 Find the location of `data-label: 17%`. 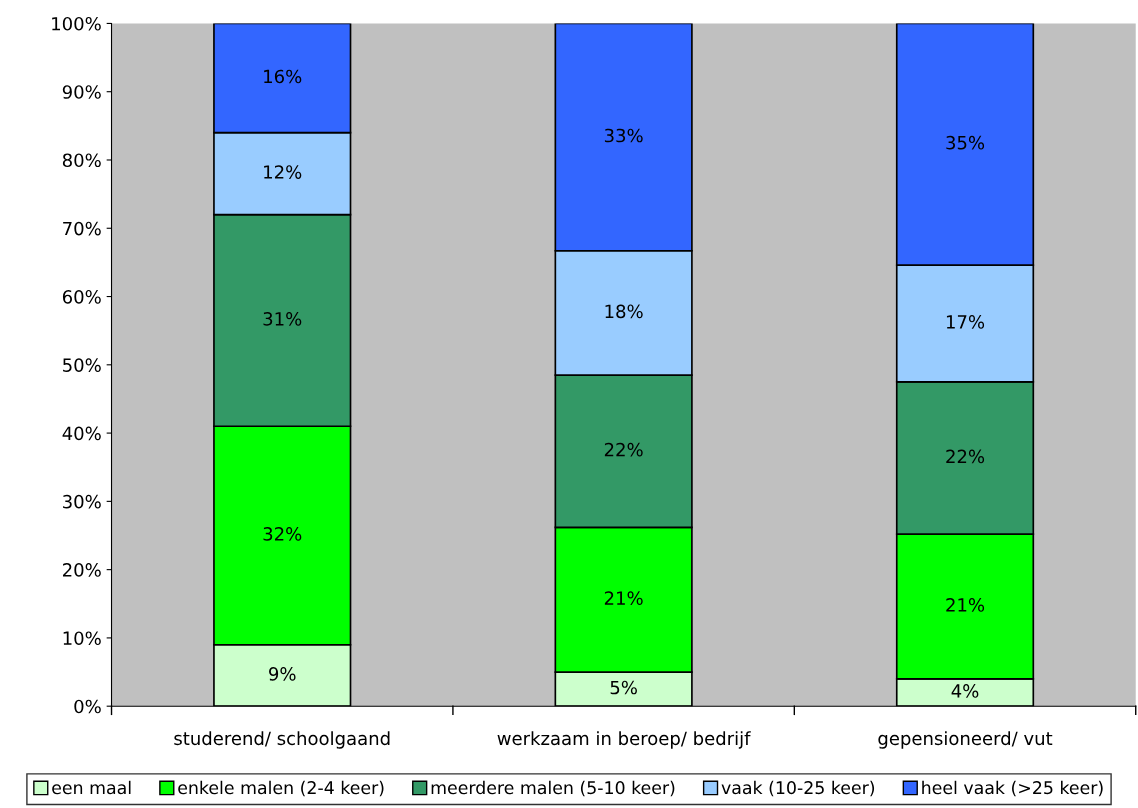

data-label: 17% is located at coordinates (965, 322).